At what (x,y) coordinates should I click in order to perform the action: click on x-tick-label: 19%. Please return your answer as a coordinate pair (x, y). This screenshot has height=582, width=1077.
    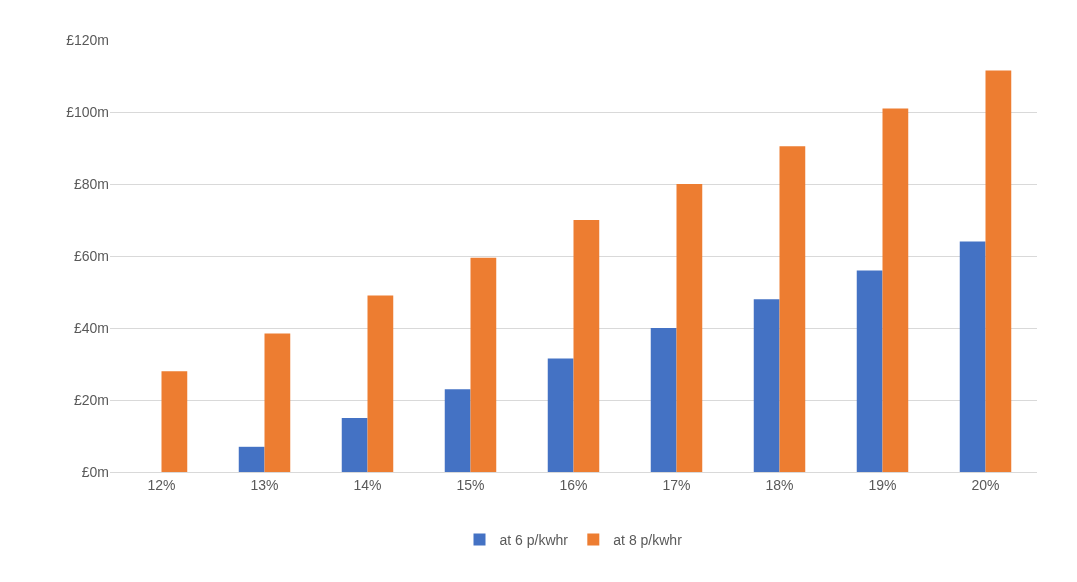
    Looking at the image, I should click on (882, 484).